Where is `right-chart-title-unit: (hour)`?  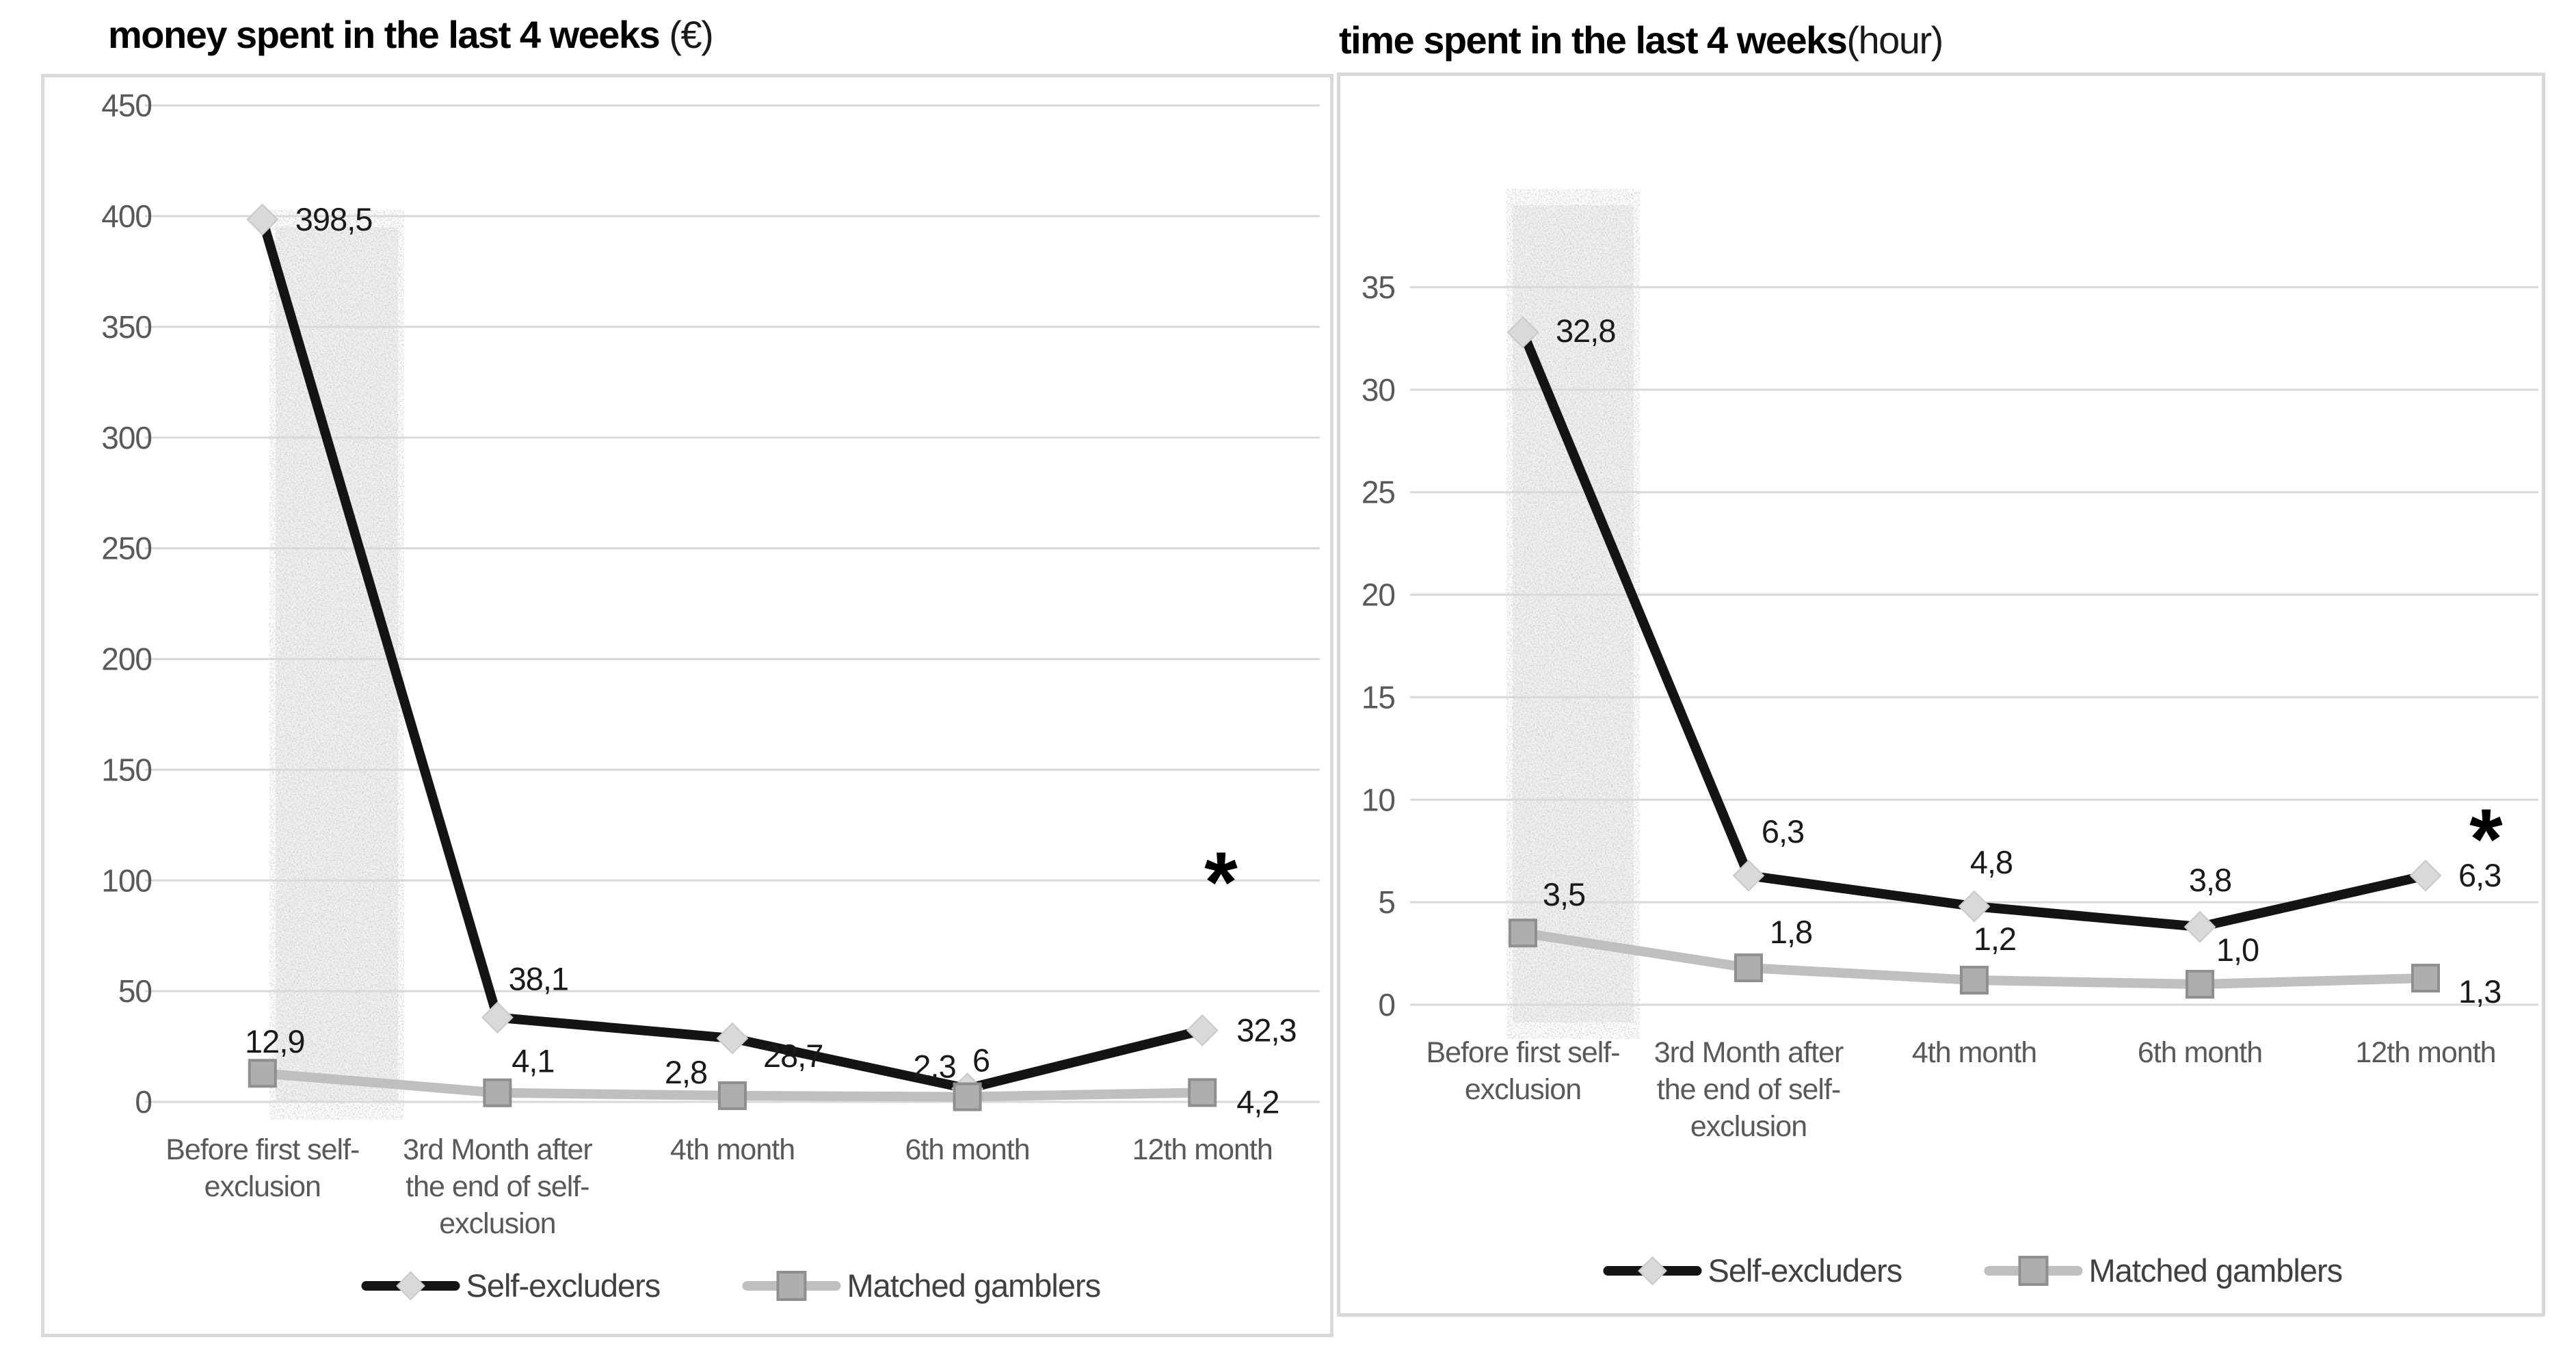
right-chart-title-unit: (hour) is located at coordinates (1894, 40).